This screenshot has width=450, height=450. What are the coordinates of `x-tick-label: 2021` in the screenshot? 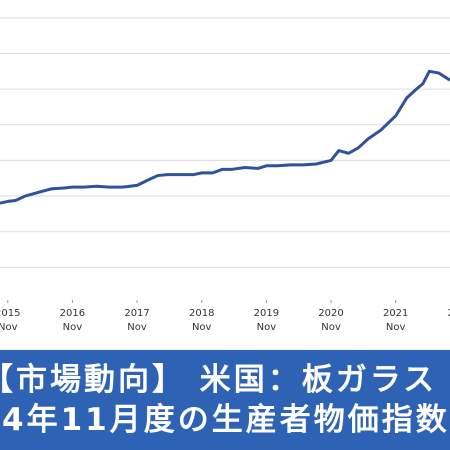 It's located at (395, 313).